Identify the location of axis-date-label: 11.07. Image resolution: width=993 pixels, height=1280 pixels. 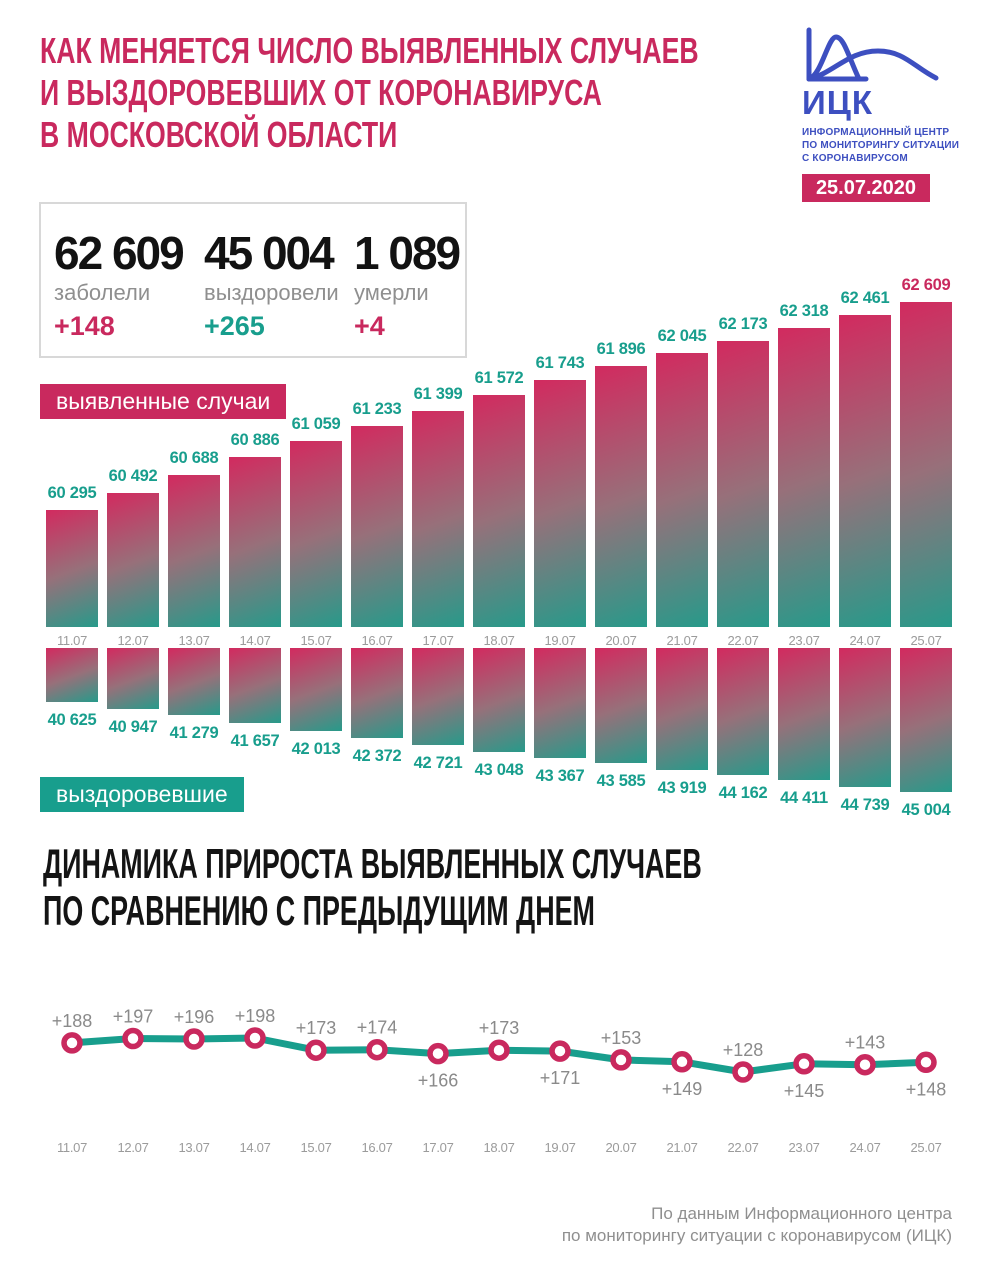
(72, 1147).